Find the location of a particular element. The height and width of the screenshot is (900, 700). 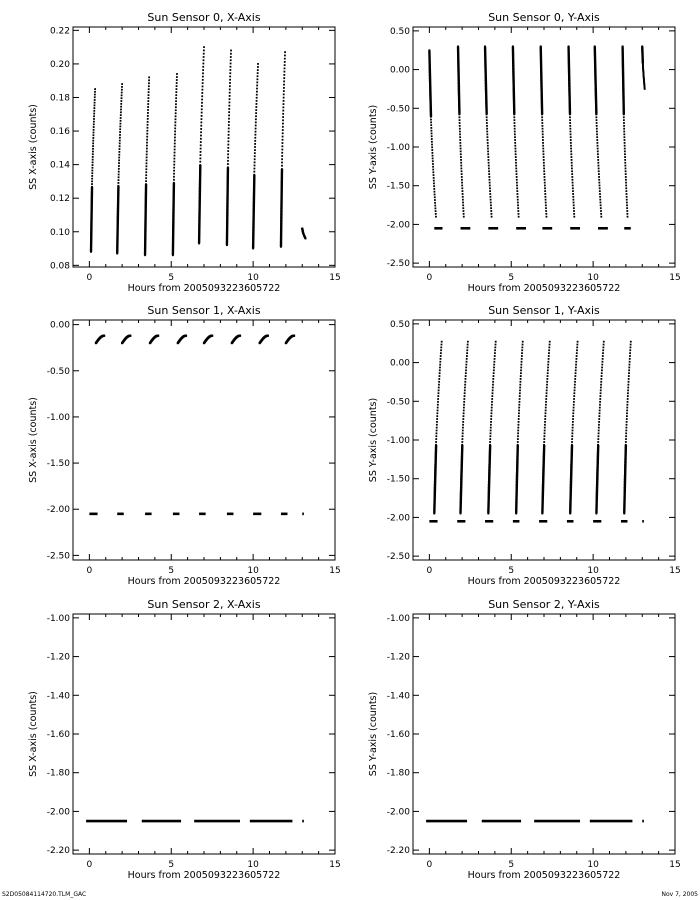

y-tick-label: 0.50 is located at coordinates (400, 32).